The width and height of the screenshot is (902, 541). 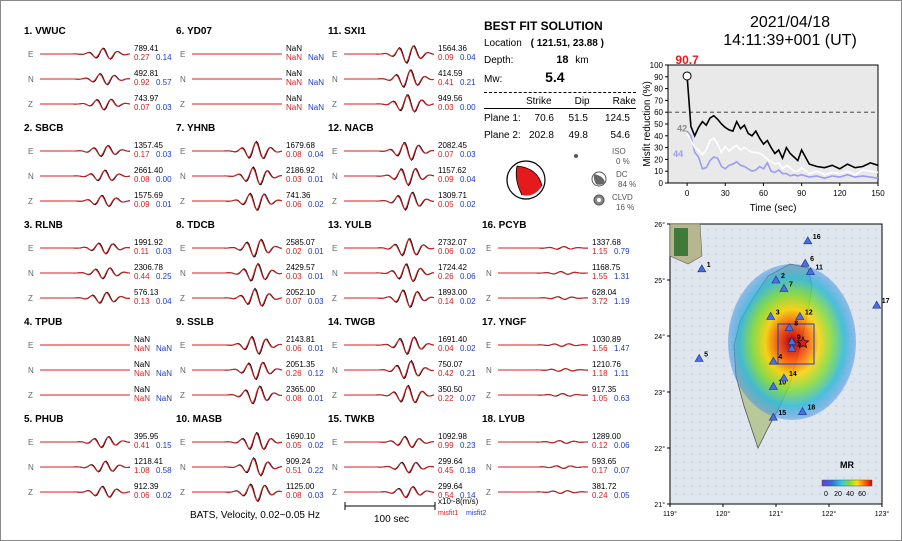 I want to click on depth-unit: km, so click(x=582, y=60).